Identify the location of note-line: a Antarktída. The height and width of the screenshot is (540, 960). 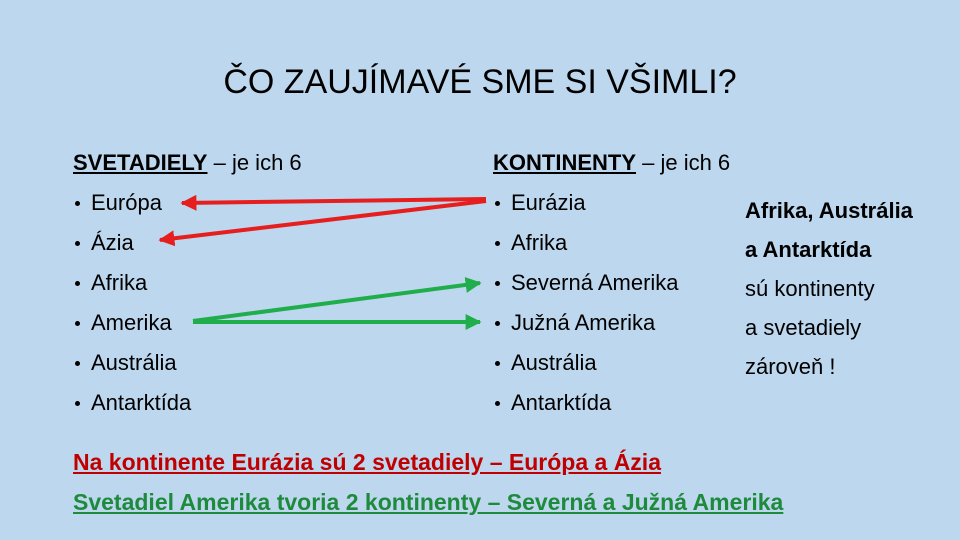
(808, 250).